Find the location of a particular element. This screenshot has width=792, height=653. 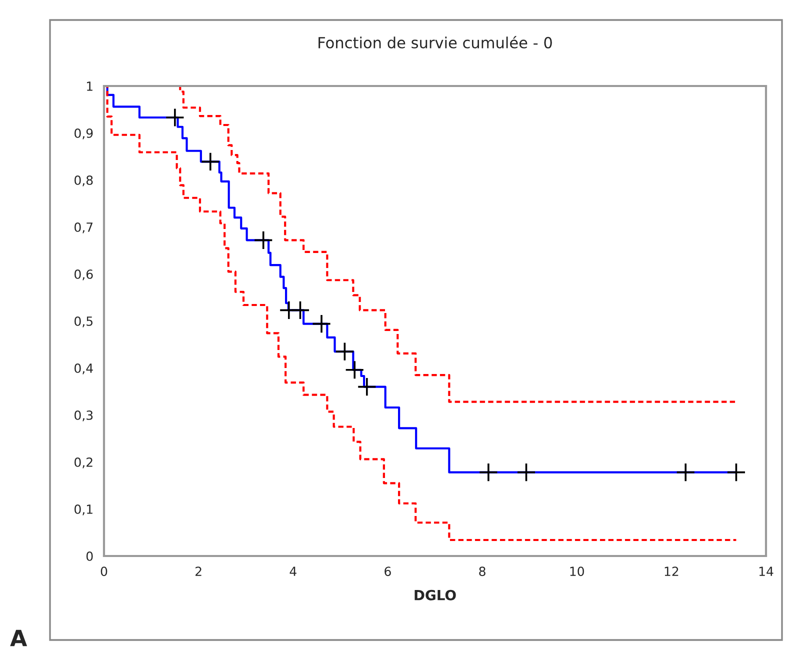

text: A is located at coordinates (19, 638).